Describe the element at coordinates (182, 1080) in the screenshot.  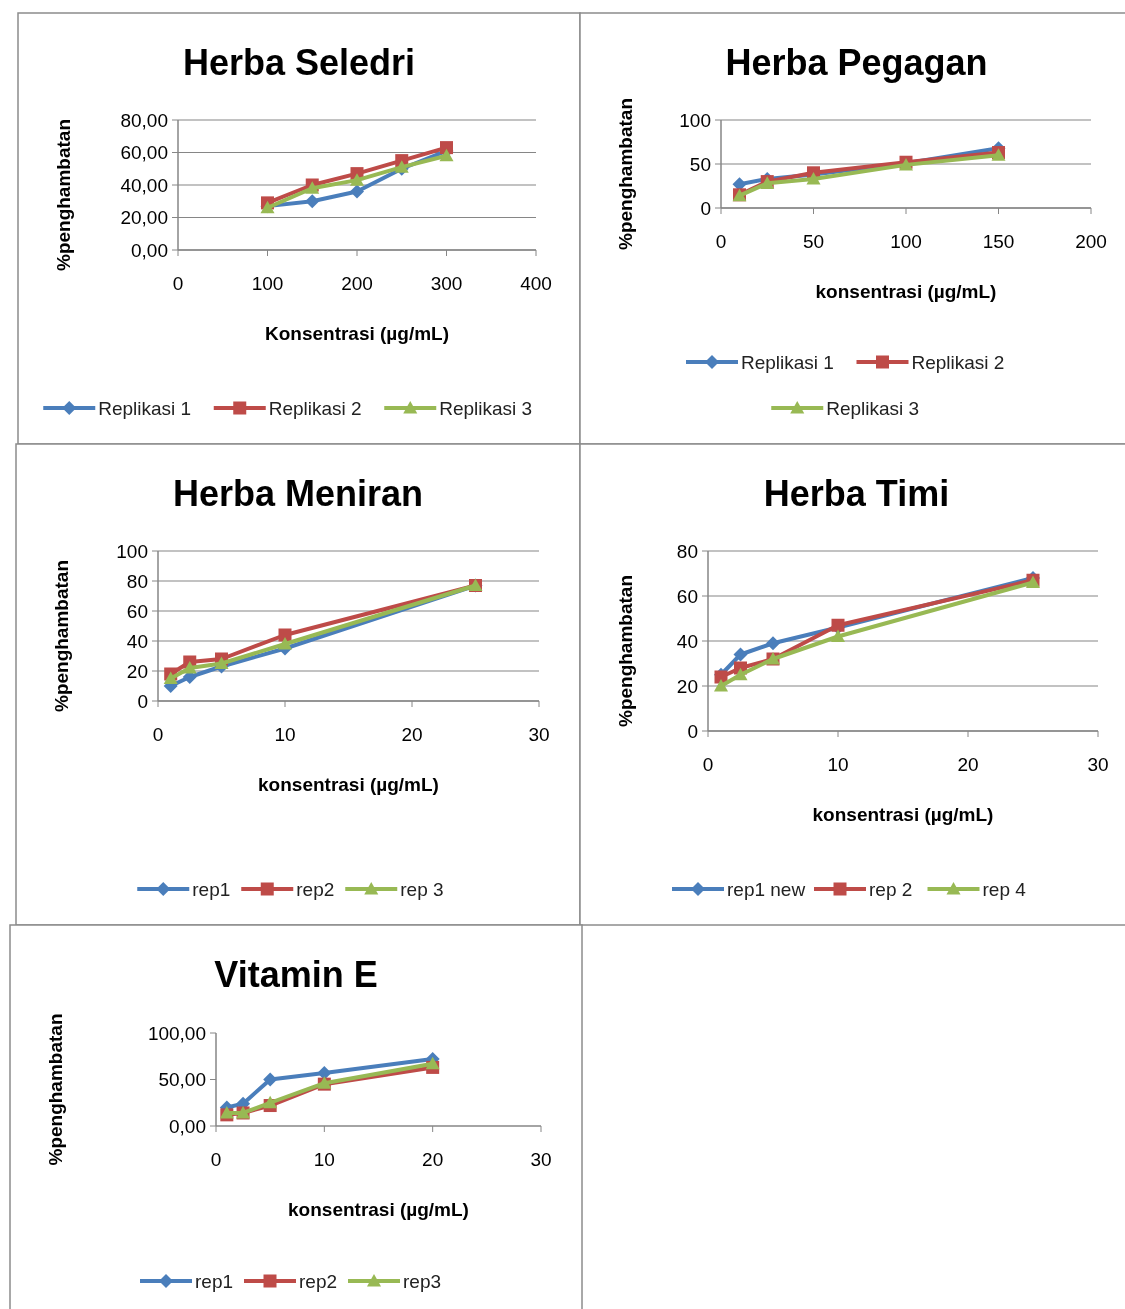
I see `y-tick-label: 50,00` at that location.